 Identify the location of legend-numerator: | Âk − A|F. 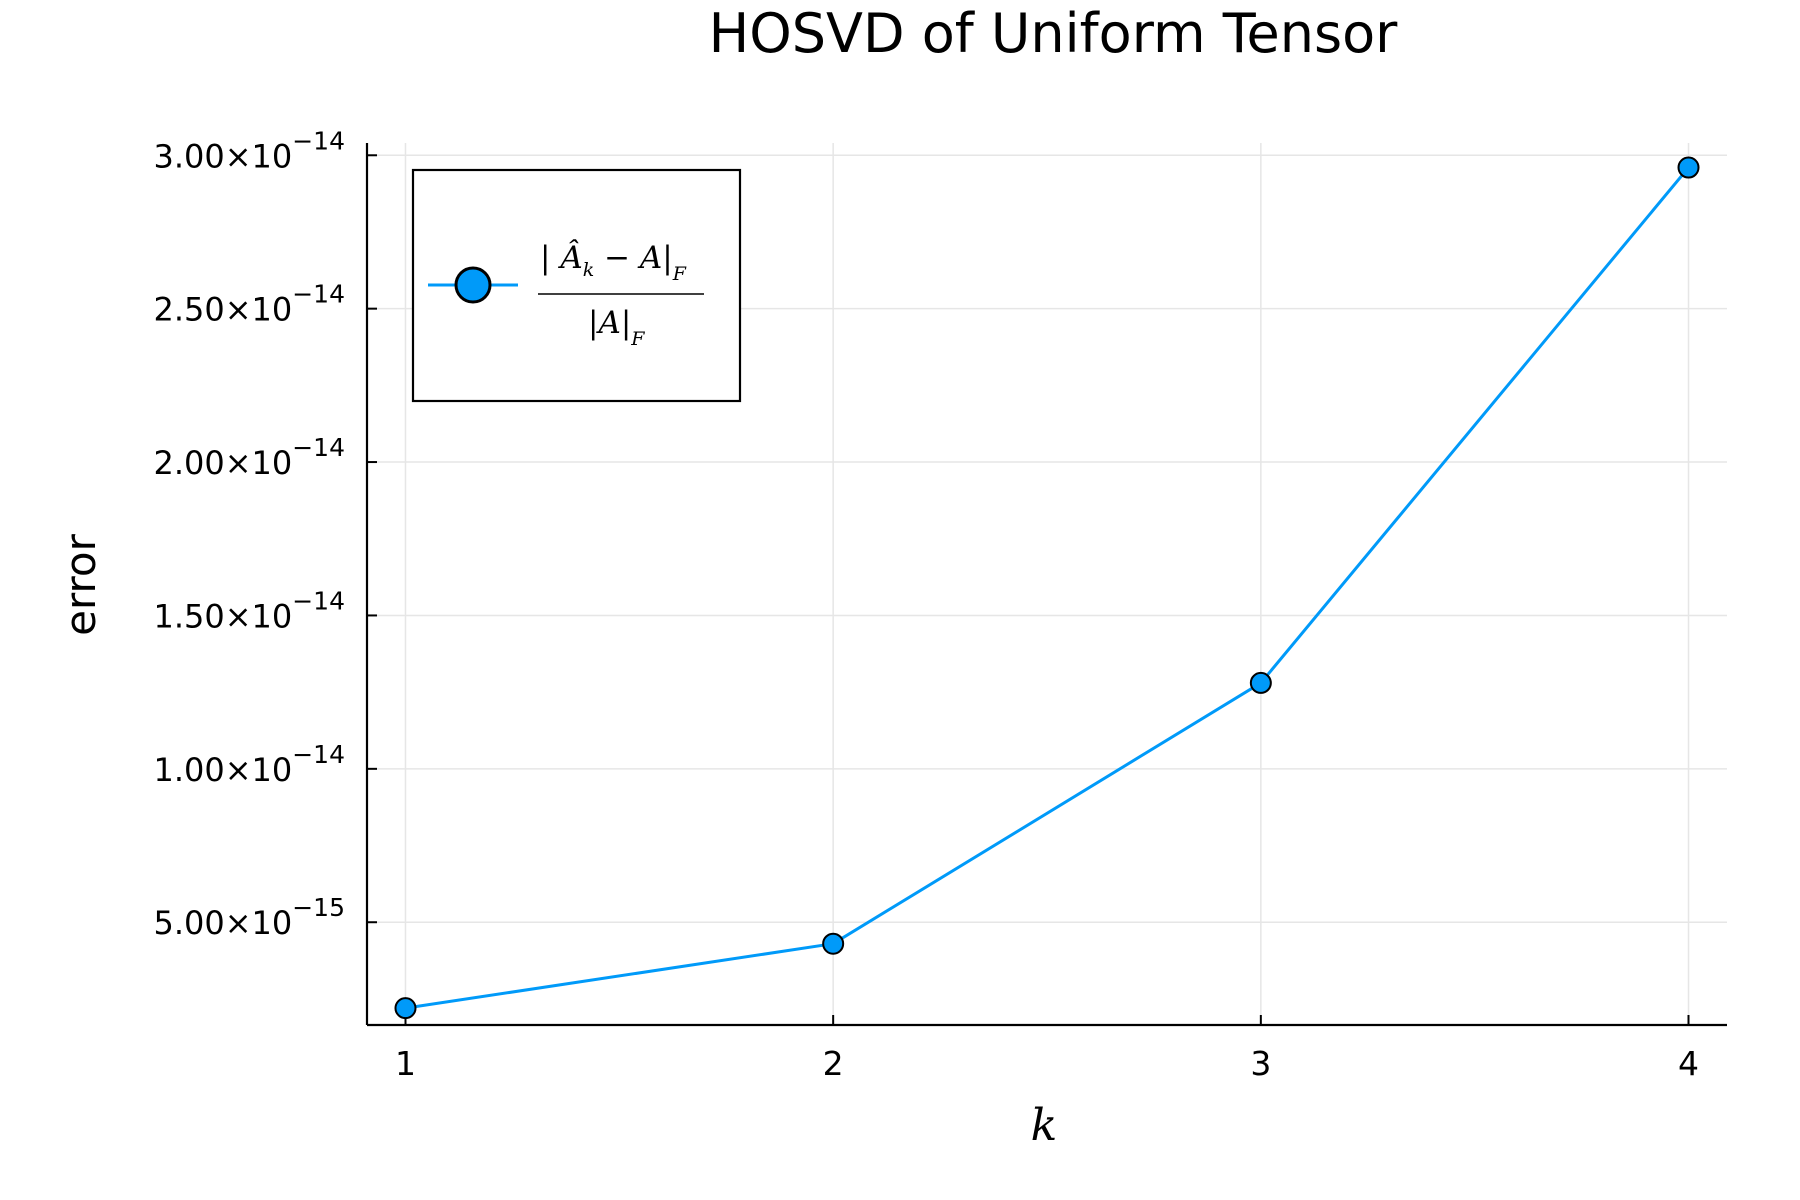
(613, 261).